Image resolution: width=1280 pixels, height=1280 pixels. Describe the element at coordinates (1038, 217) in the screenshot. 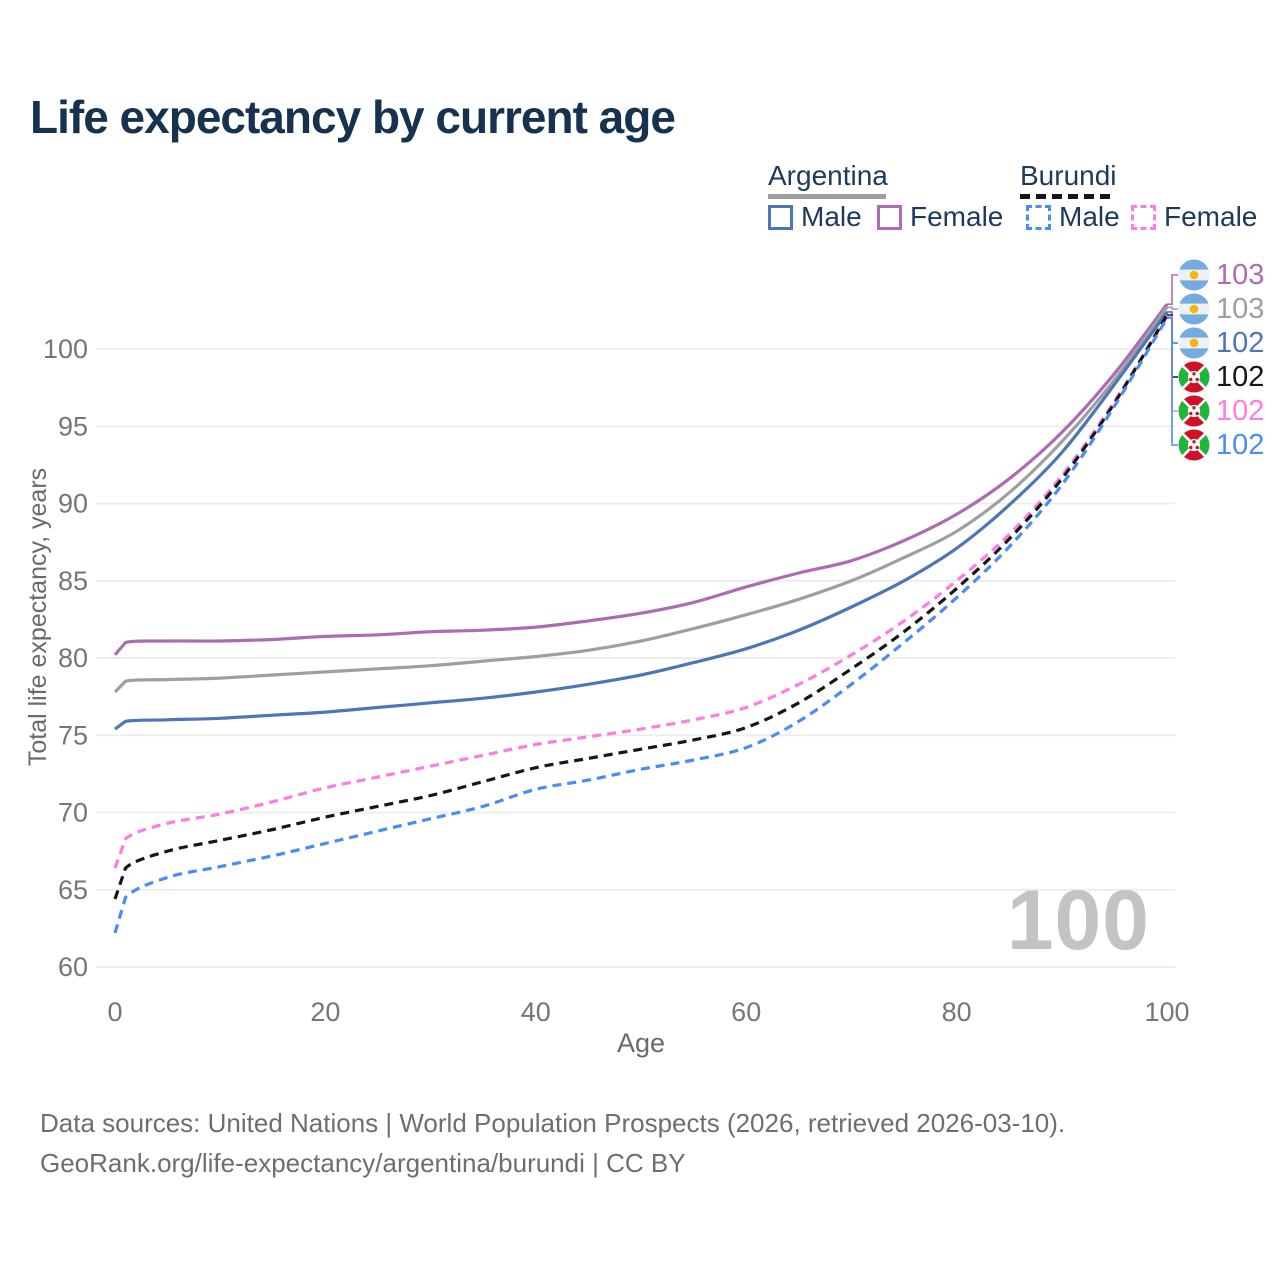

I see `legend-burundi-male-swatch` at that location.